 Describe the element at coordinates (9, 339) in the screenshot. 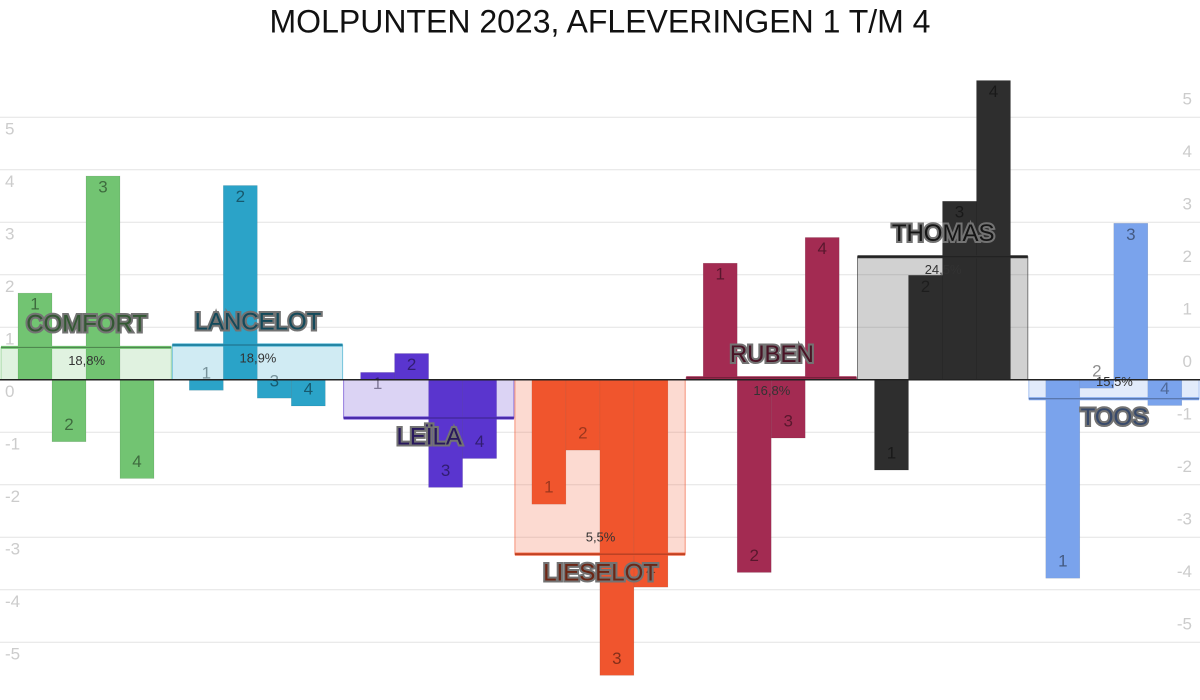

I see `y-tick-label: 1` at that location.